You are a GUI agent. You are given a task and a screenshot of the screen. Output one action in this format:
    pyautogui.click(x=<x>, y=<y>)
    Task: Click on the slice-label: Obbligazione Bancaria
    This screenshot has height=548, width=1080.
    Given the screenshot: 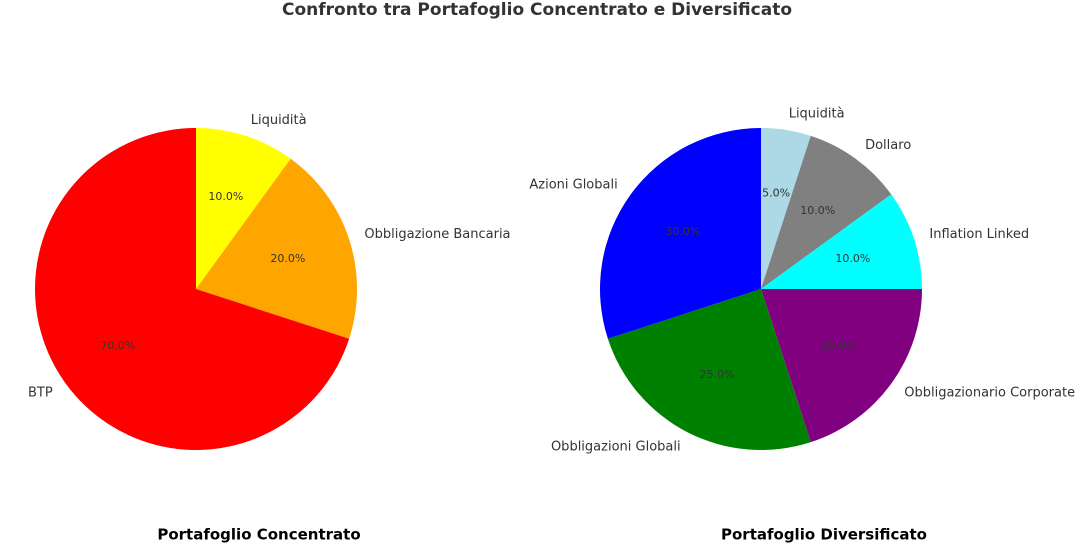 What is the action you would take?
    pyautogui.click(x=437, y=234)
    